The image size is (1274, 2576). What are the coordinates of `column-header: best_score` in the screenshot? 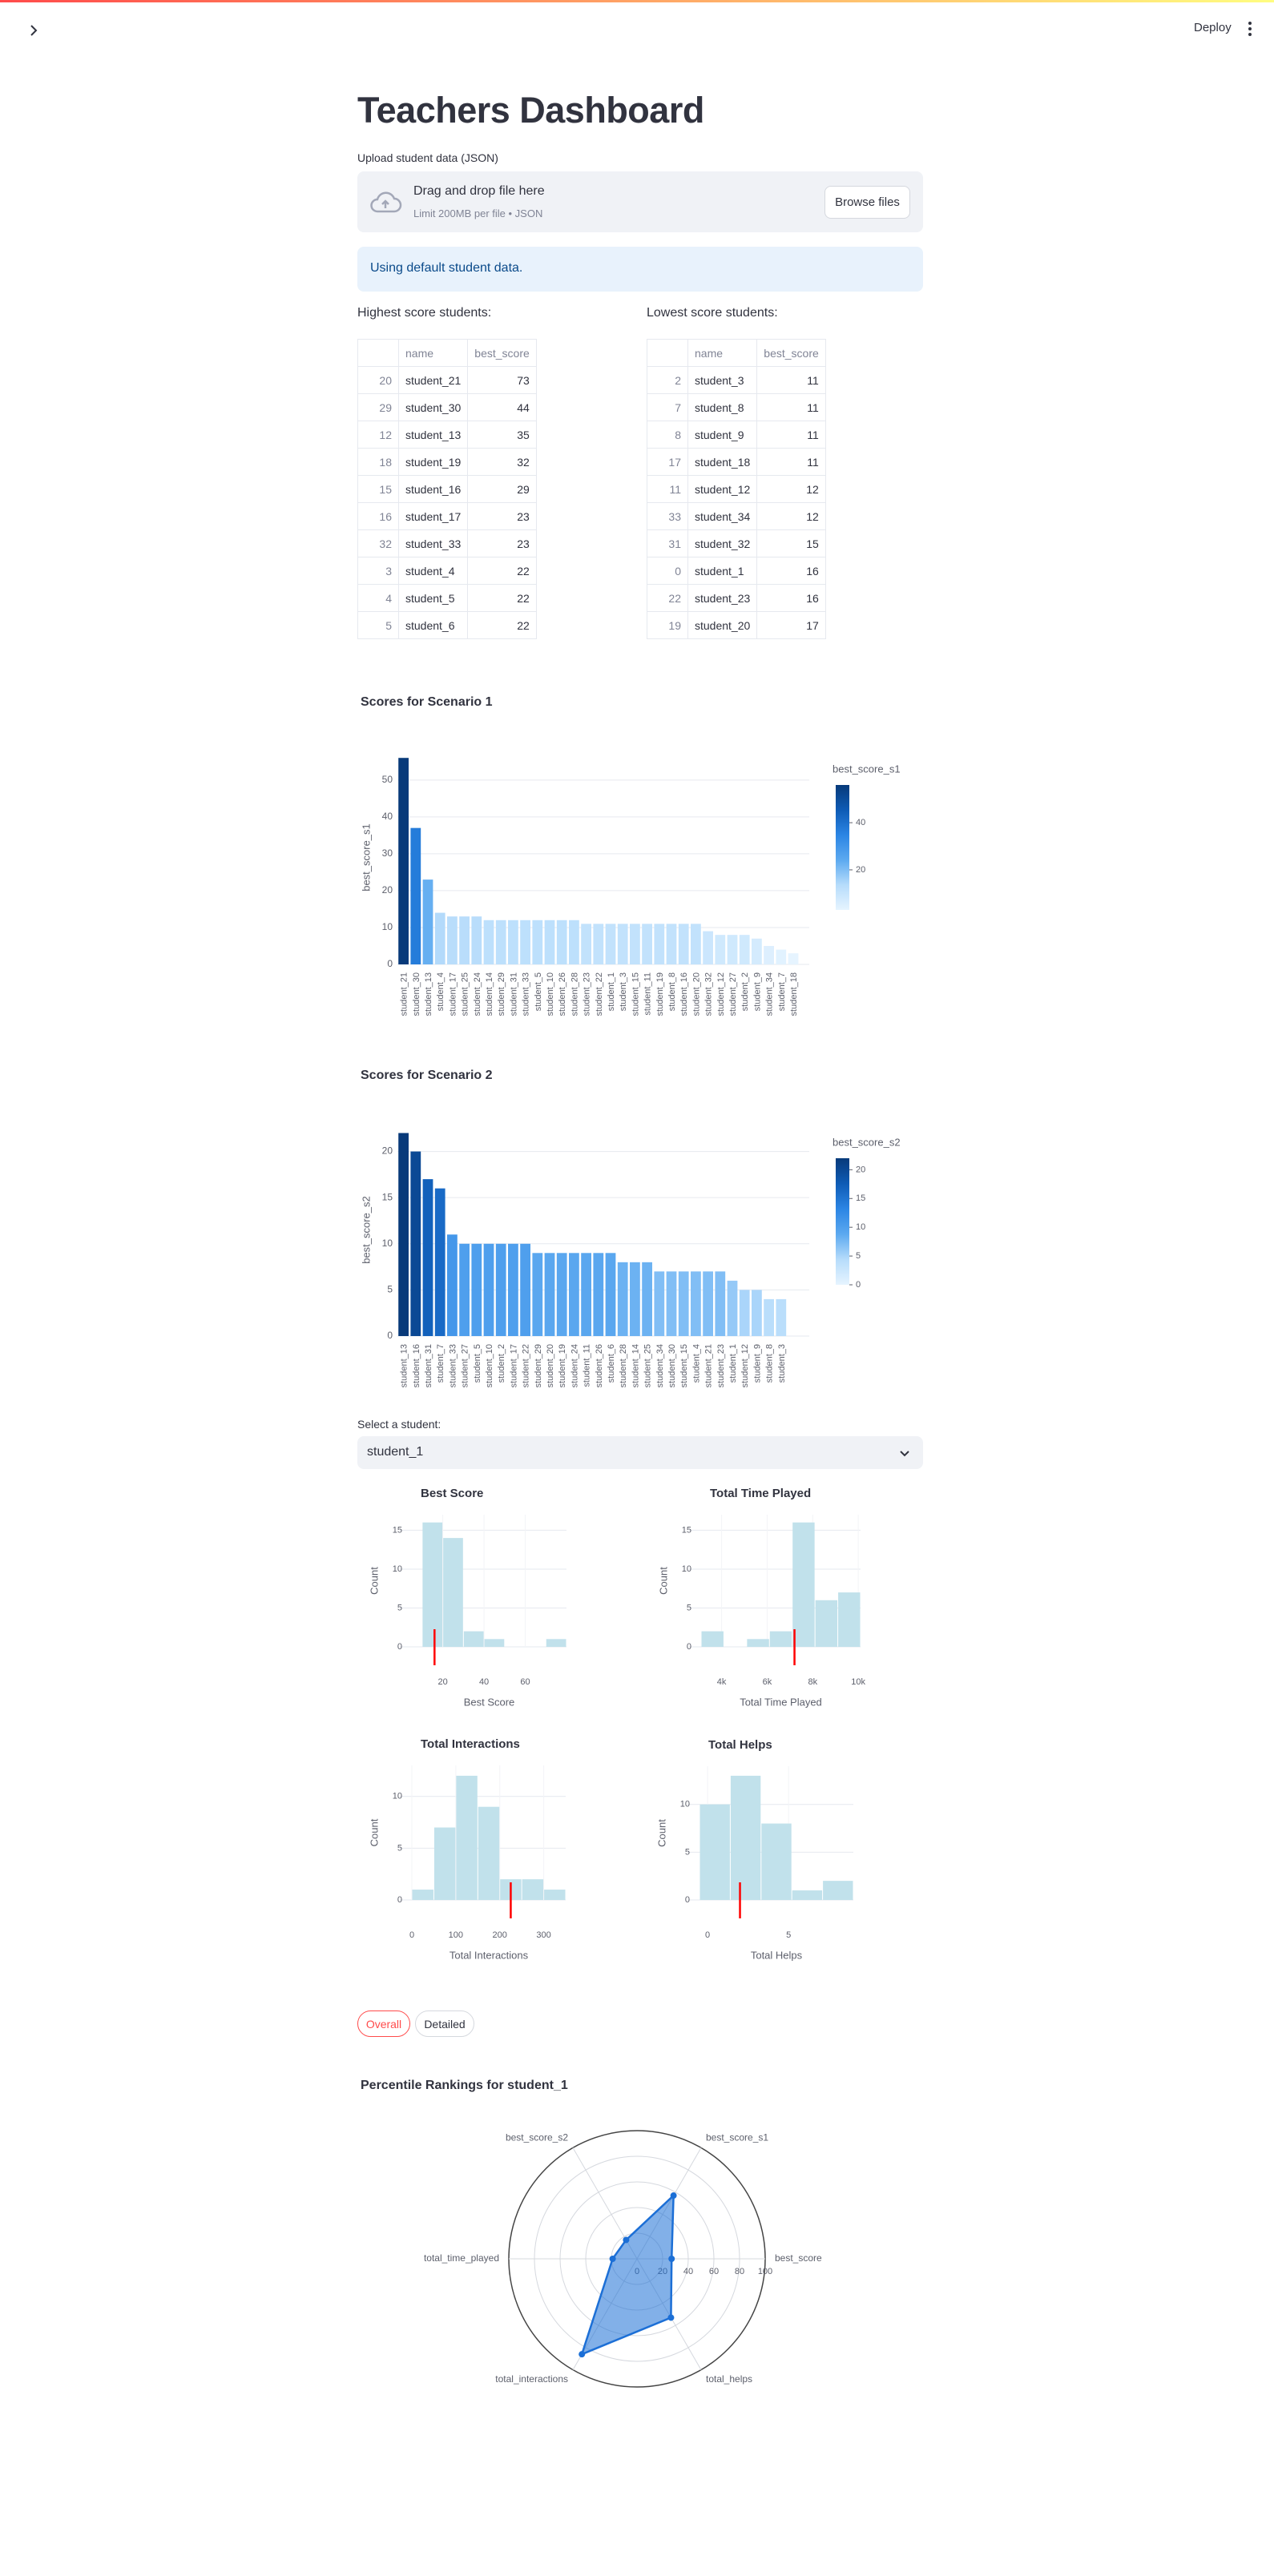 It's located at (502, 353).